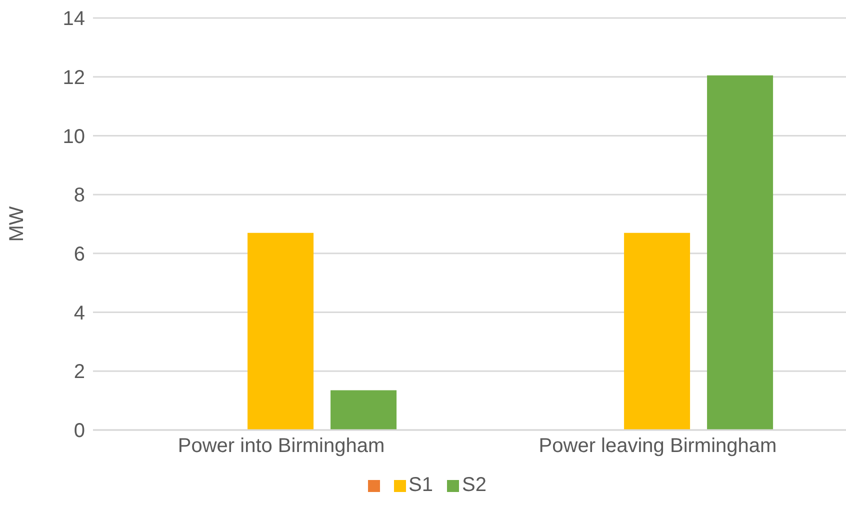  What do you see at coordinates (79, 372) in the screenshot?
I see `y-tick-label: 2` at bounding box center [79, 372].